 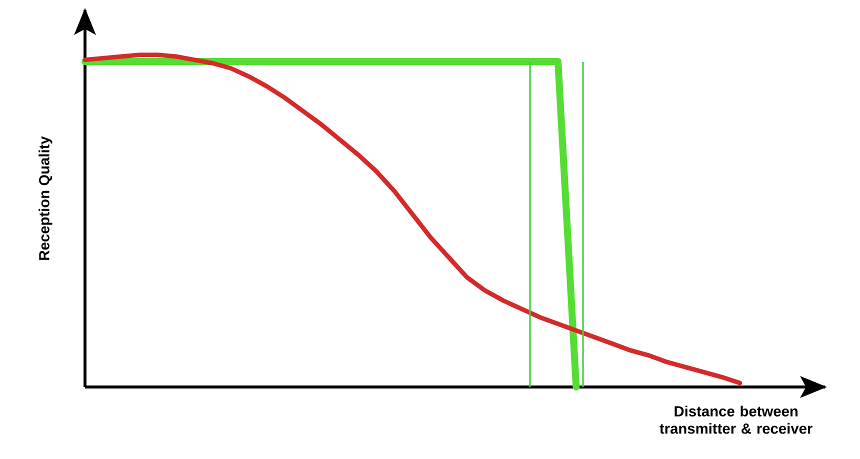 What do you see at coordinates (736, 420) in the screenshot?
I see `x-axis-title: Distance between transmitter & receiver` at bounding box center [736, 420].